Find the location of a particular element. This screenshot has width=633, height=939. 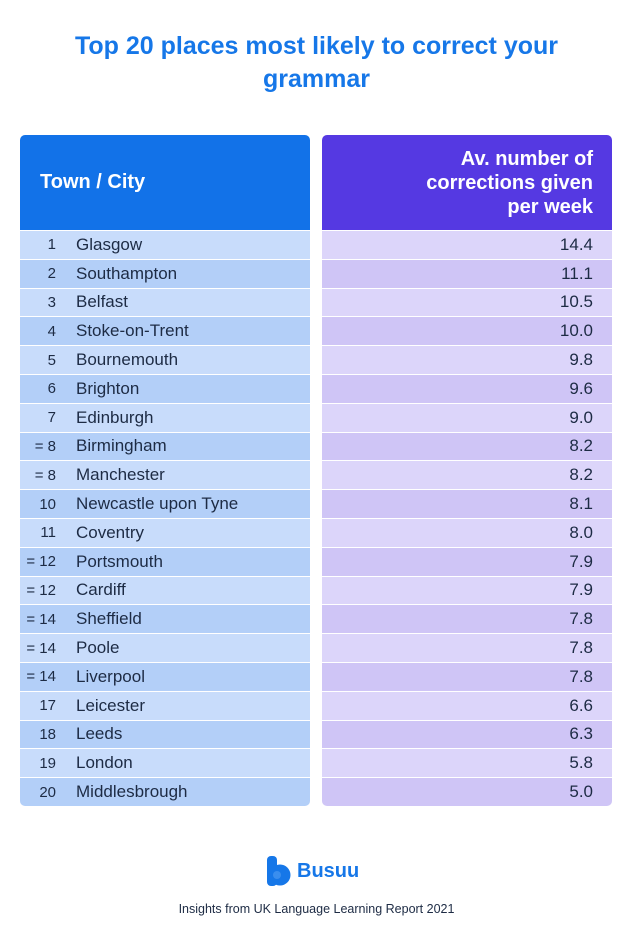

table-row: 6.6 is located at coordinates (467, 705).